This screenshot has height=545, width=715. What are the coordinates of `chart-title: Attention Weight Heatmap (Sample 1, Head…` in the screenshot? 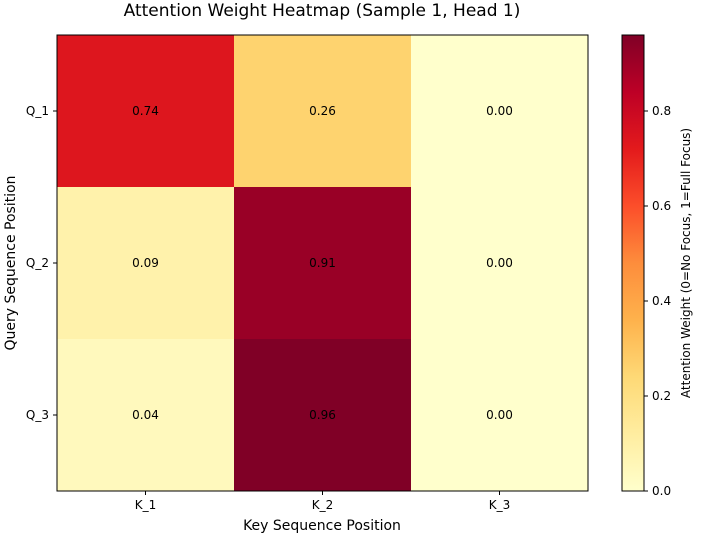 It's located at (322, 11).